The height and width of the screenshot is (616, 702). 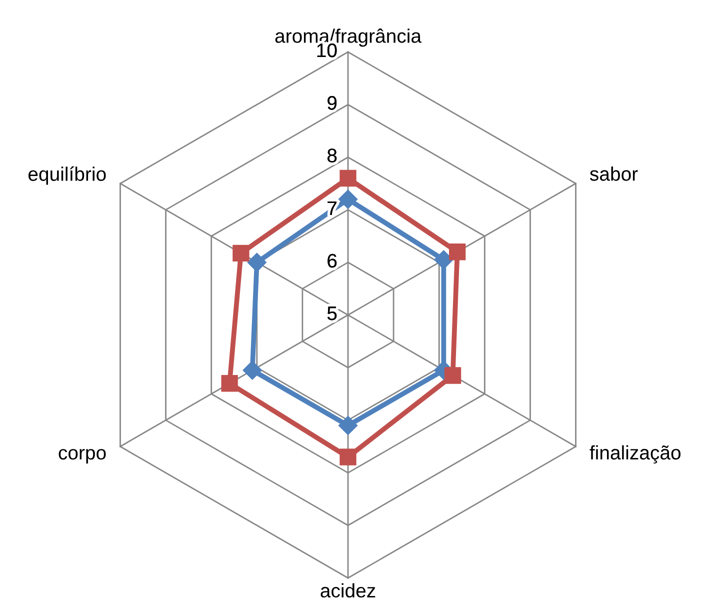 I want to click on spoke-label: finalização, so click(x=635, y=454).